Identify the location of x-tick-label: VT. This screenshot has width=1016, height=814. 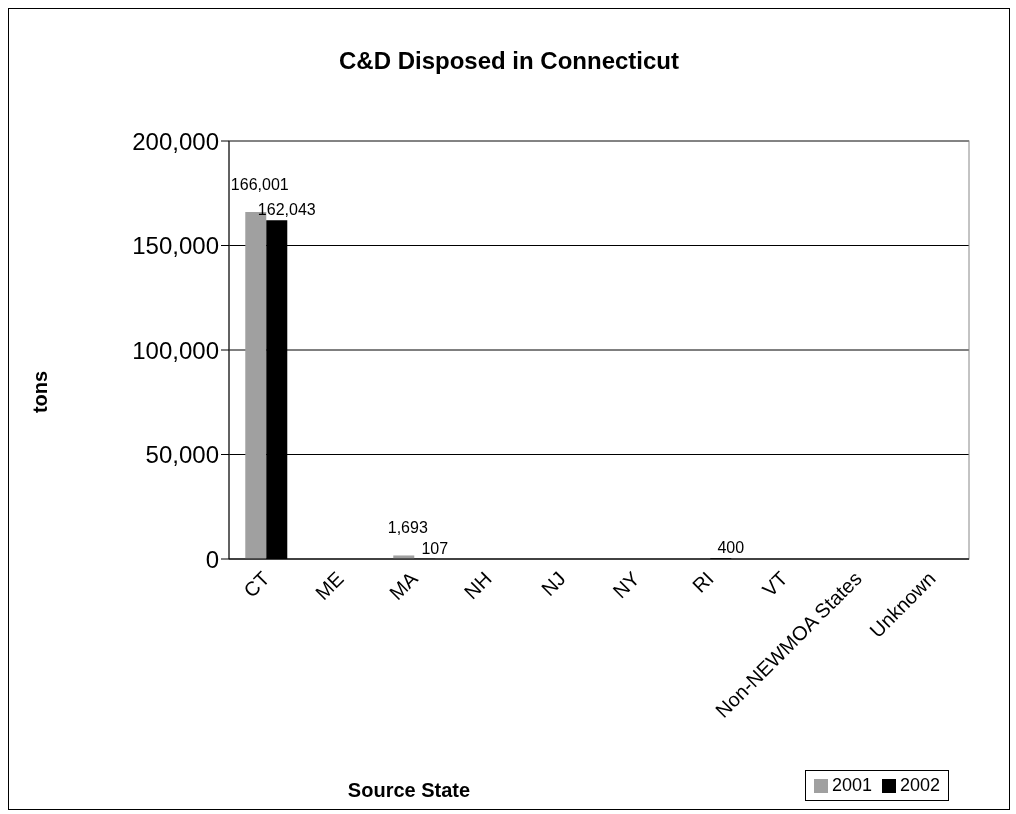
(775, 584).